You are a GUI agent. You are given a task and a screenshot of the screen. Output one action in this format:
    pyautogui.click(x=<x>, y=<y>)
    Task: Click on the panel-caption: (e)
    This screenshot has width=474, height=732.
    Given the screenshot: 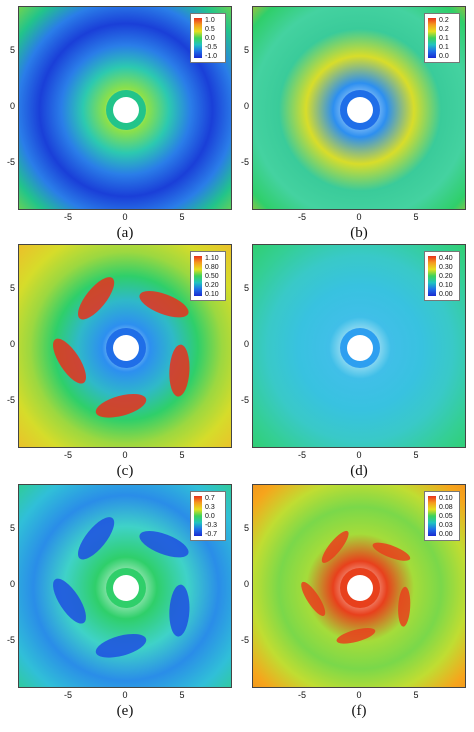 What is the action you would take?
    pyautogui.click(x=125, y=711)
    